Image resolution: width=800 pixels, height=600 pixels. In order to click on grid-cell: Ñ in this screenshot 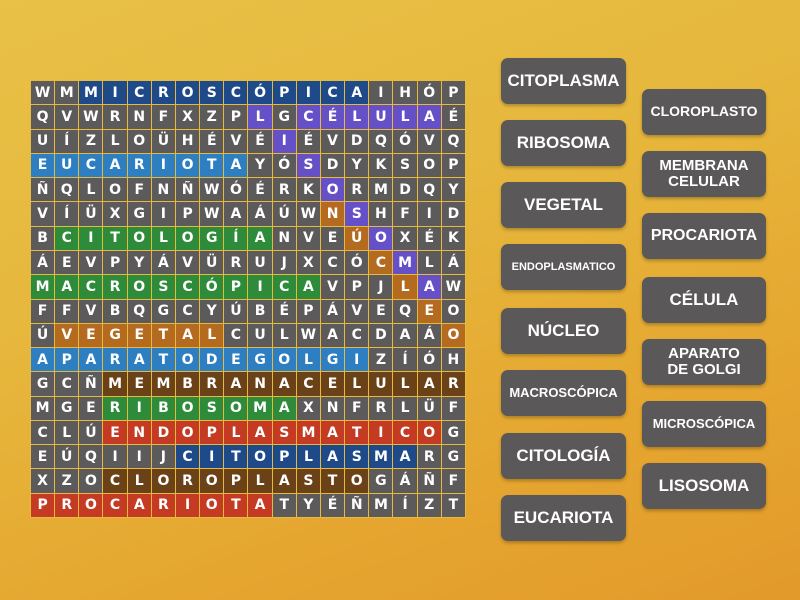, I will do `click(429, 481)`.